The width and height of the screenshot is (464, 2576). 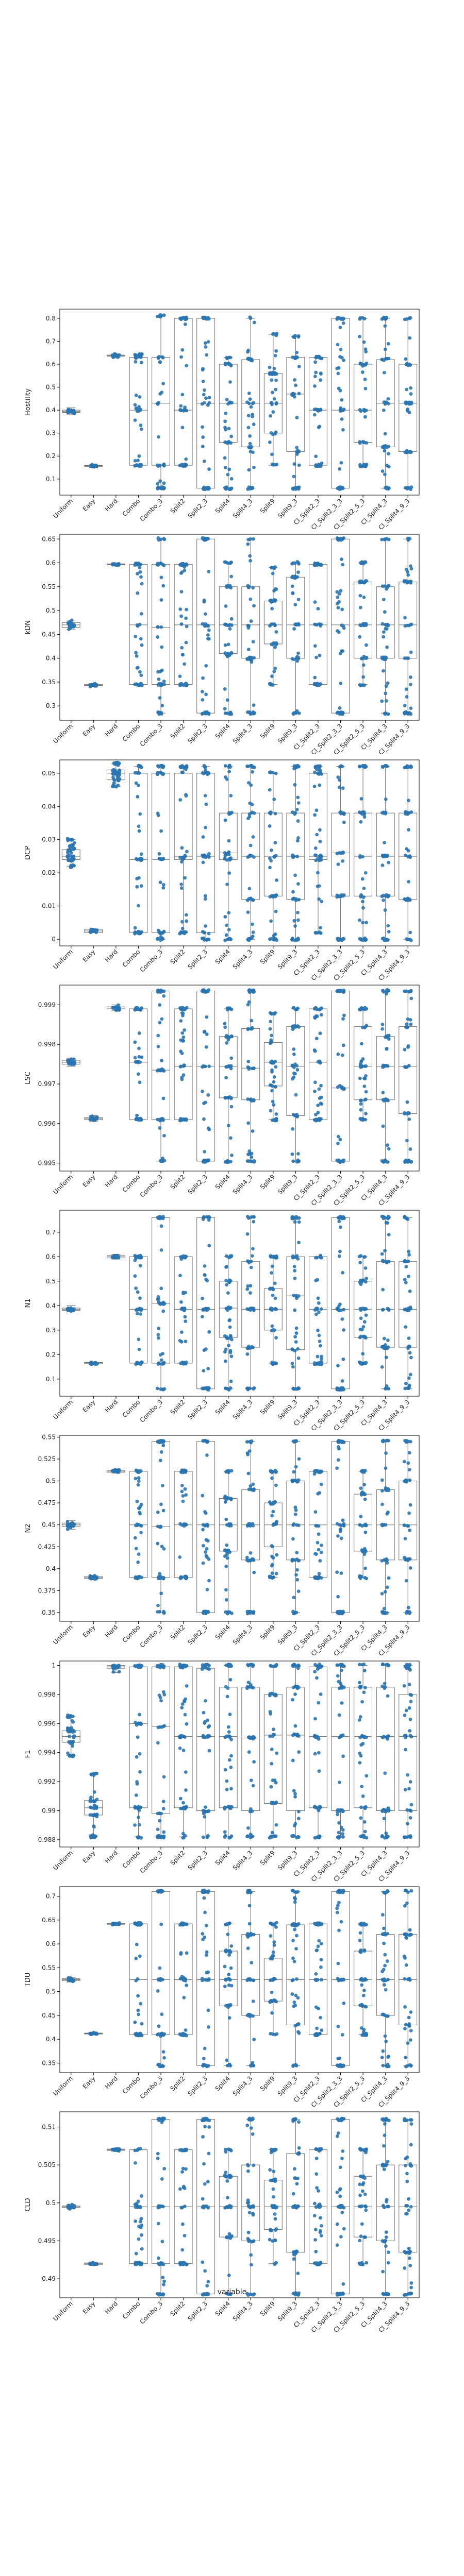 I want to click on x-tick-label: Split2, so click(x=178, y=1182).